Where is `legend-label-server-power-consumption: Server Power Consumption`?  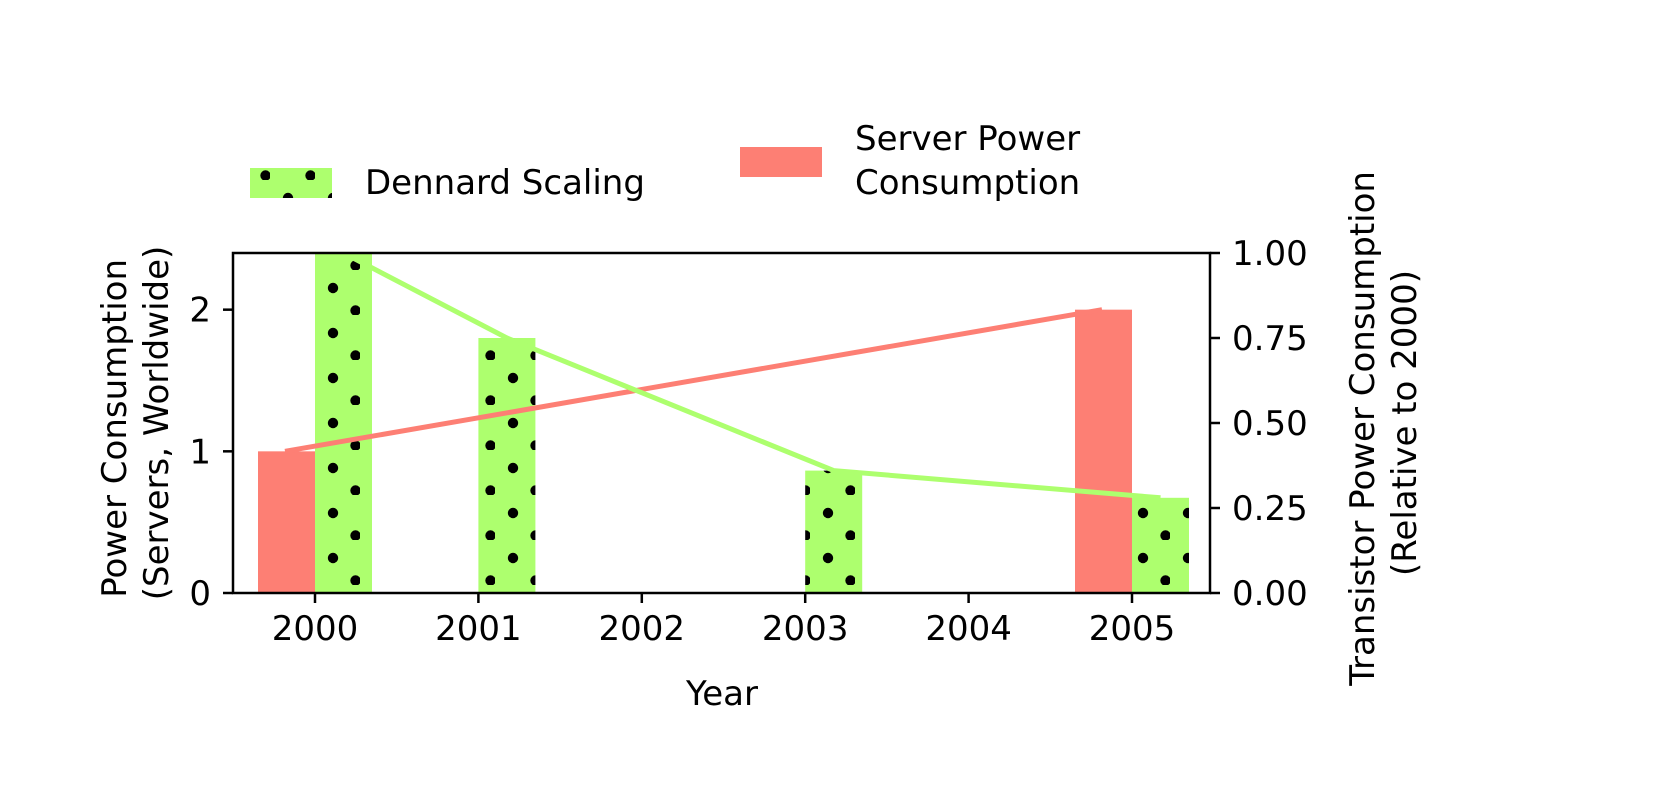 legend-label-server-power-consumption: Server Power Consumption is located at coordinates (973, 161).